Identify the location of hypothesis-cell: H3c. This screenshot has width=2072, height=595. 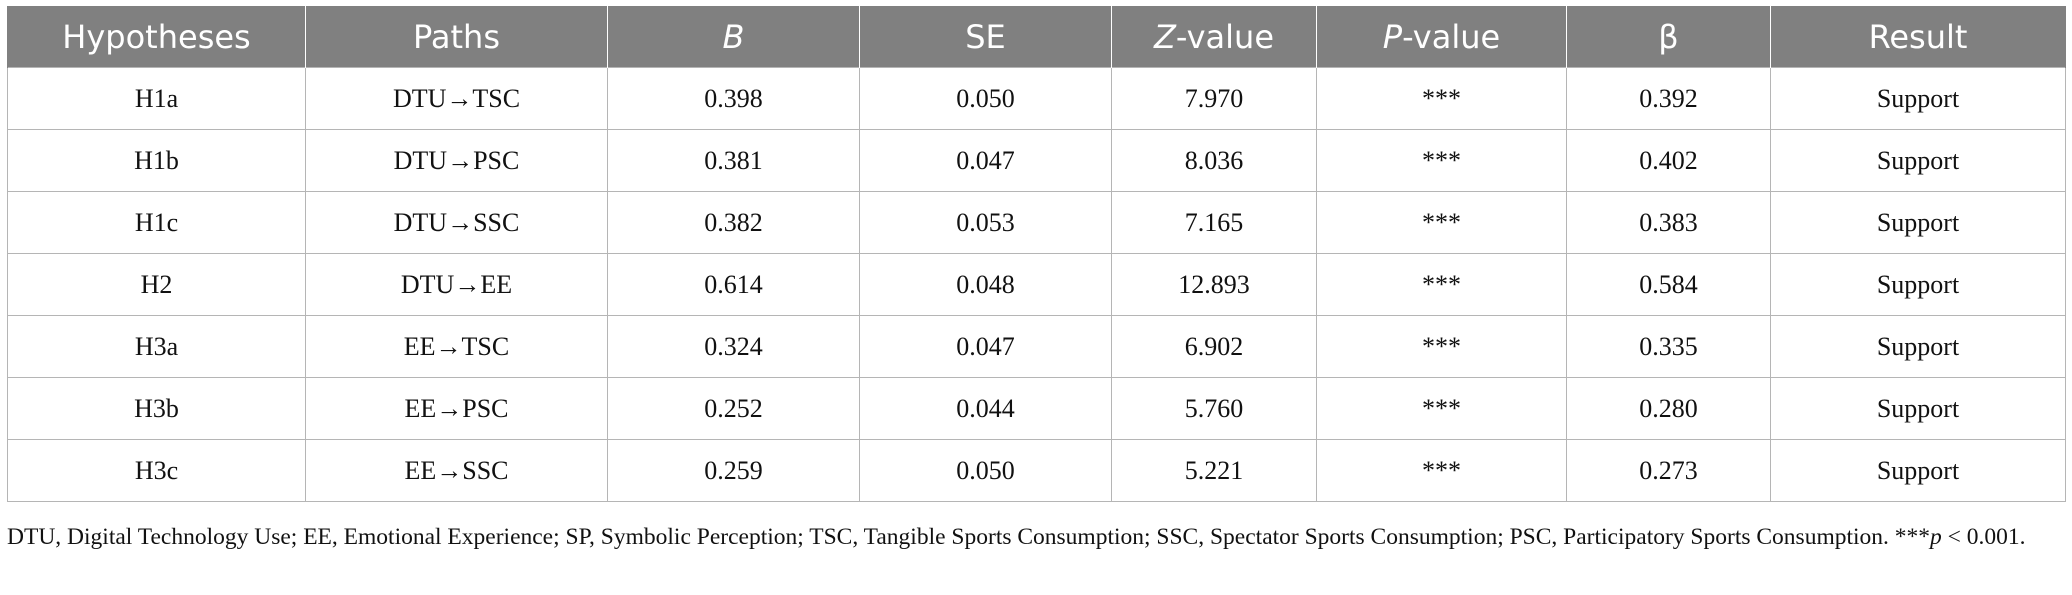
(156, 470).